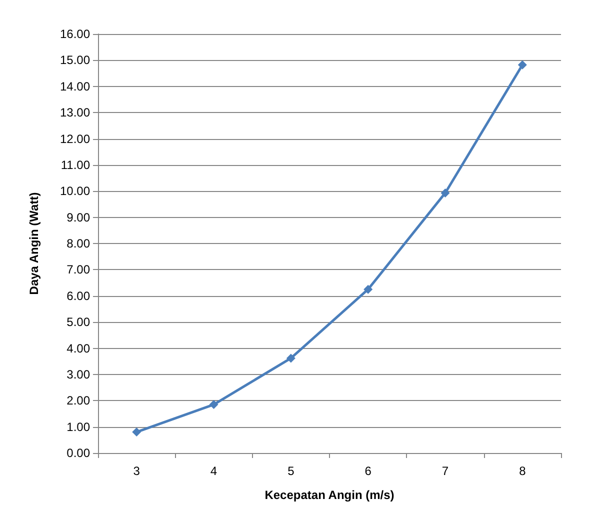 This screenshot has height=531, width=609. I want to click on y-tick-label: 13.00, so click(75, 113).